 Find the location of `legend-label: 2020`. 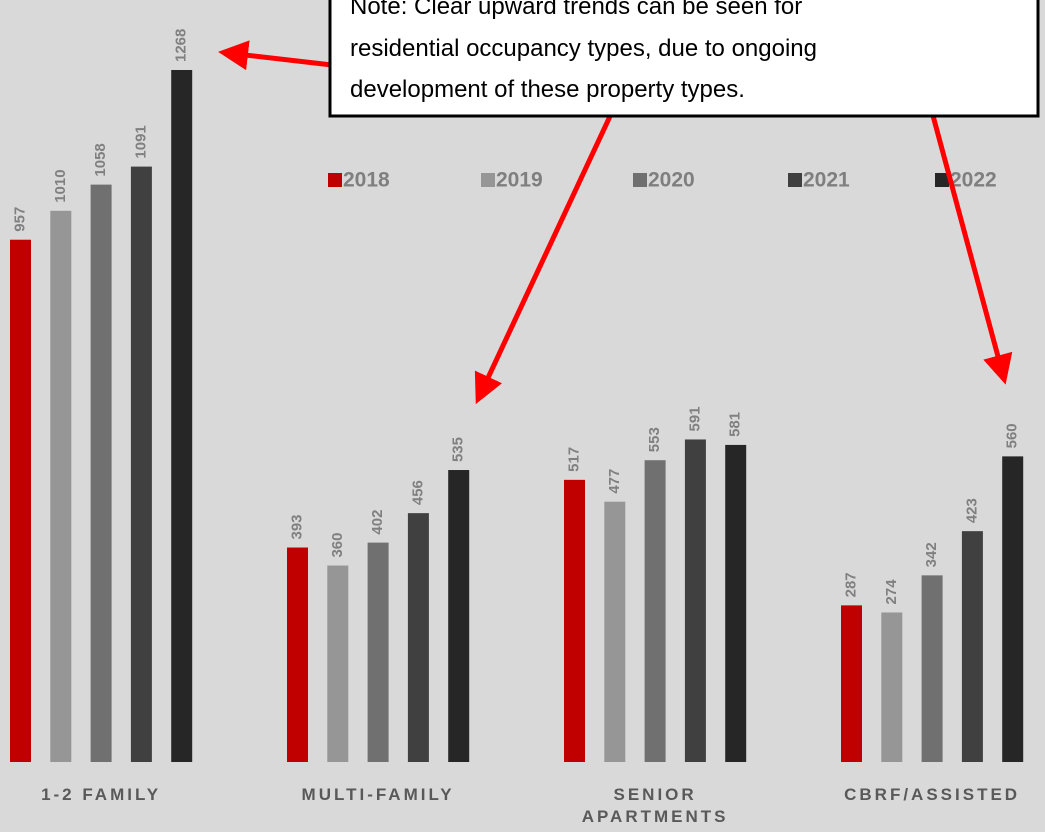

legend-label: 2020 is located at coordinates (671, 180).